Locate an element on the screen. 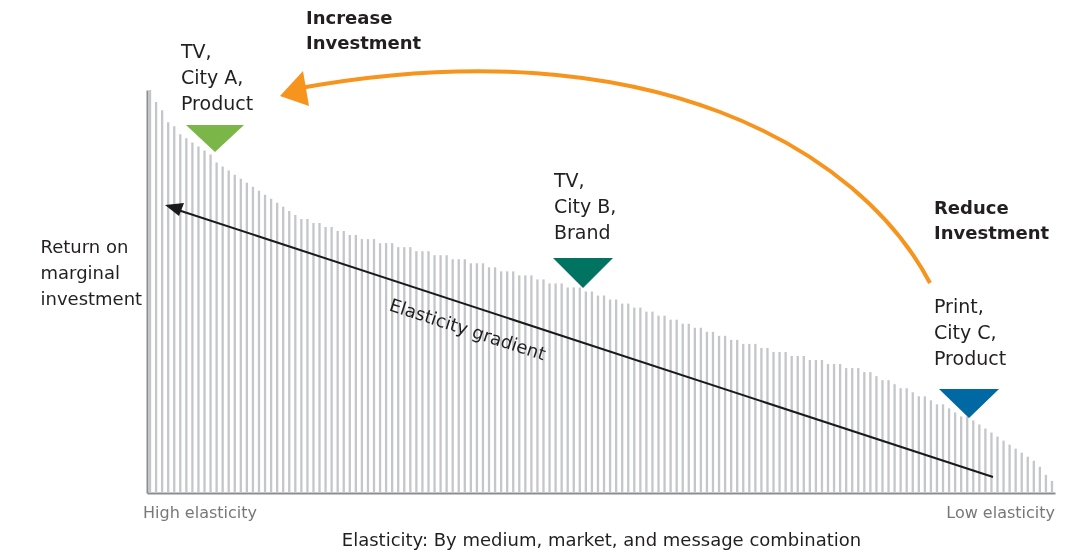 Image resolution: width=1068 pixels, height=559 pixels. y-axis-title: Return on marginal investment is located at coordinates (91, 272).